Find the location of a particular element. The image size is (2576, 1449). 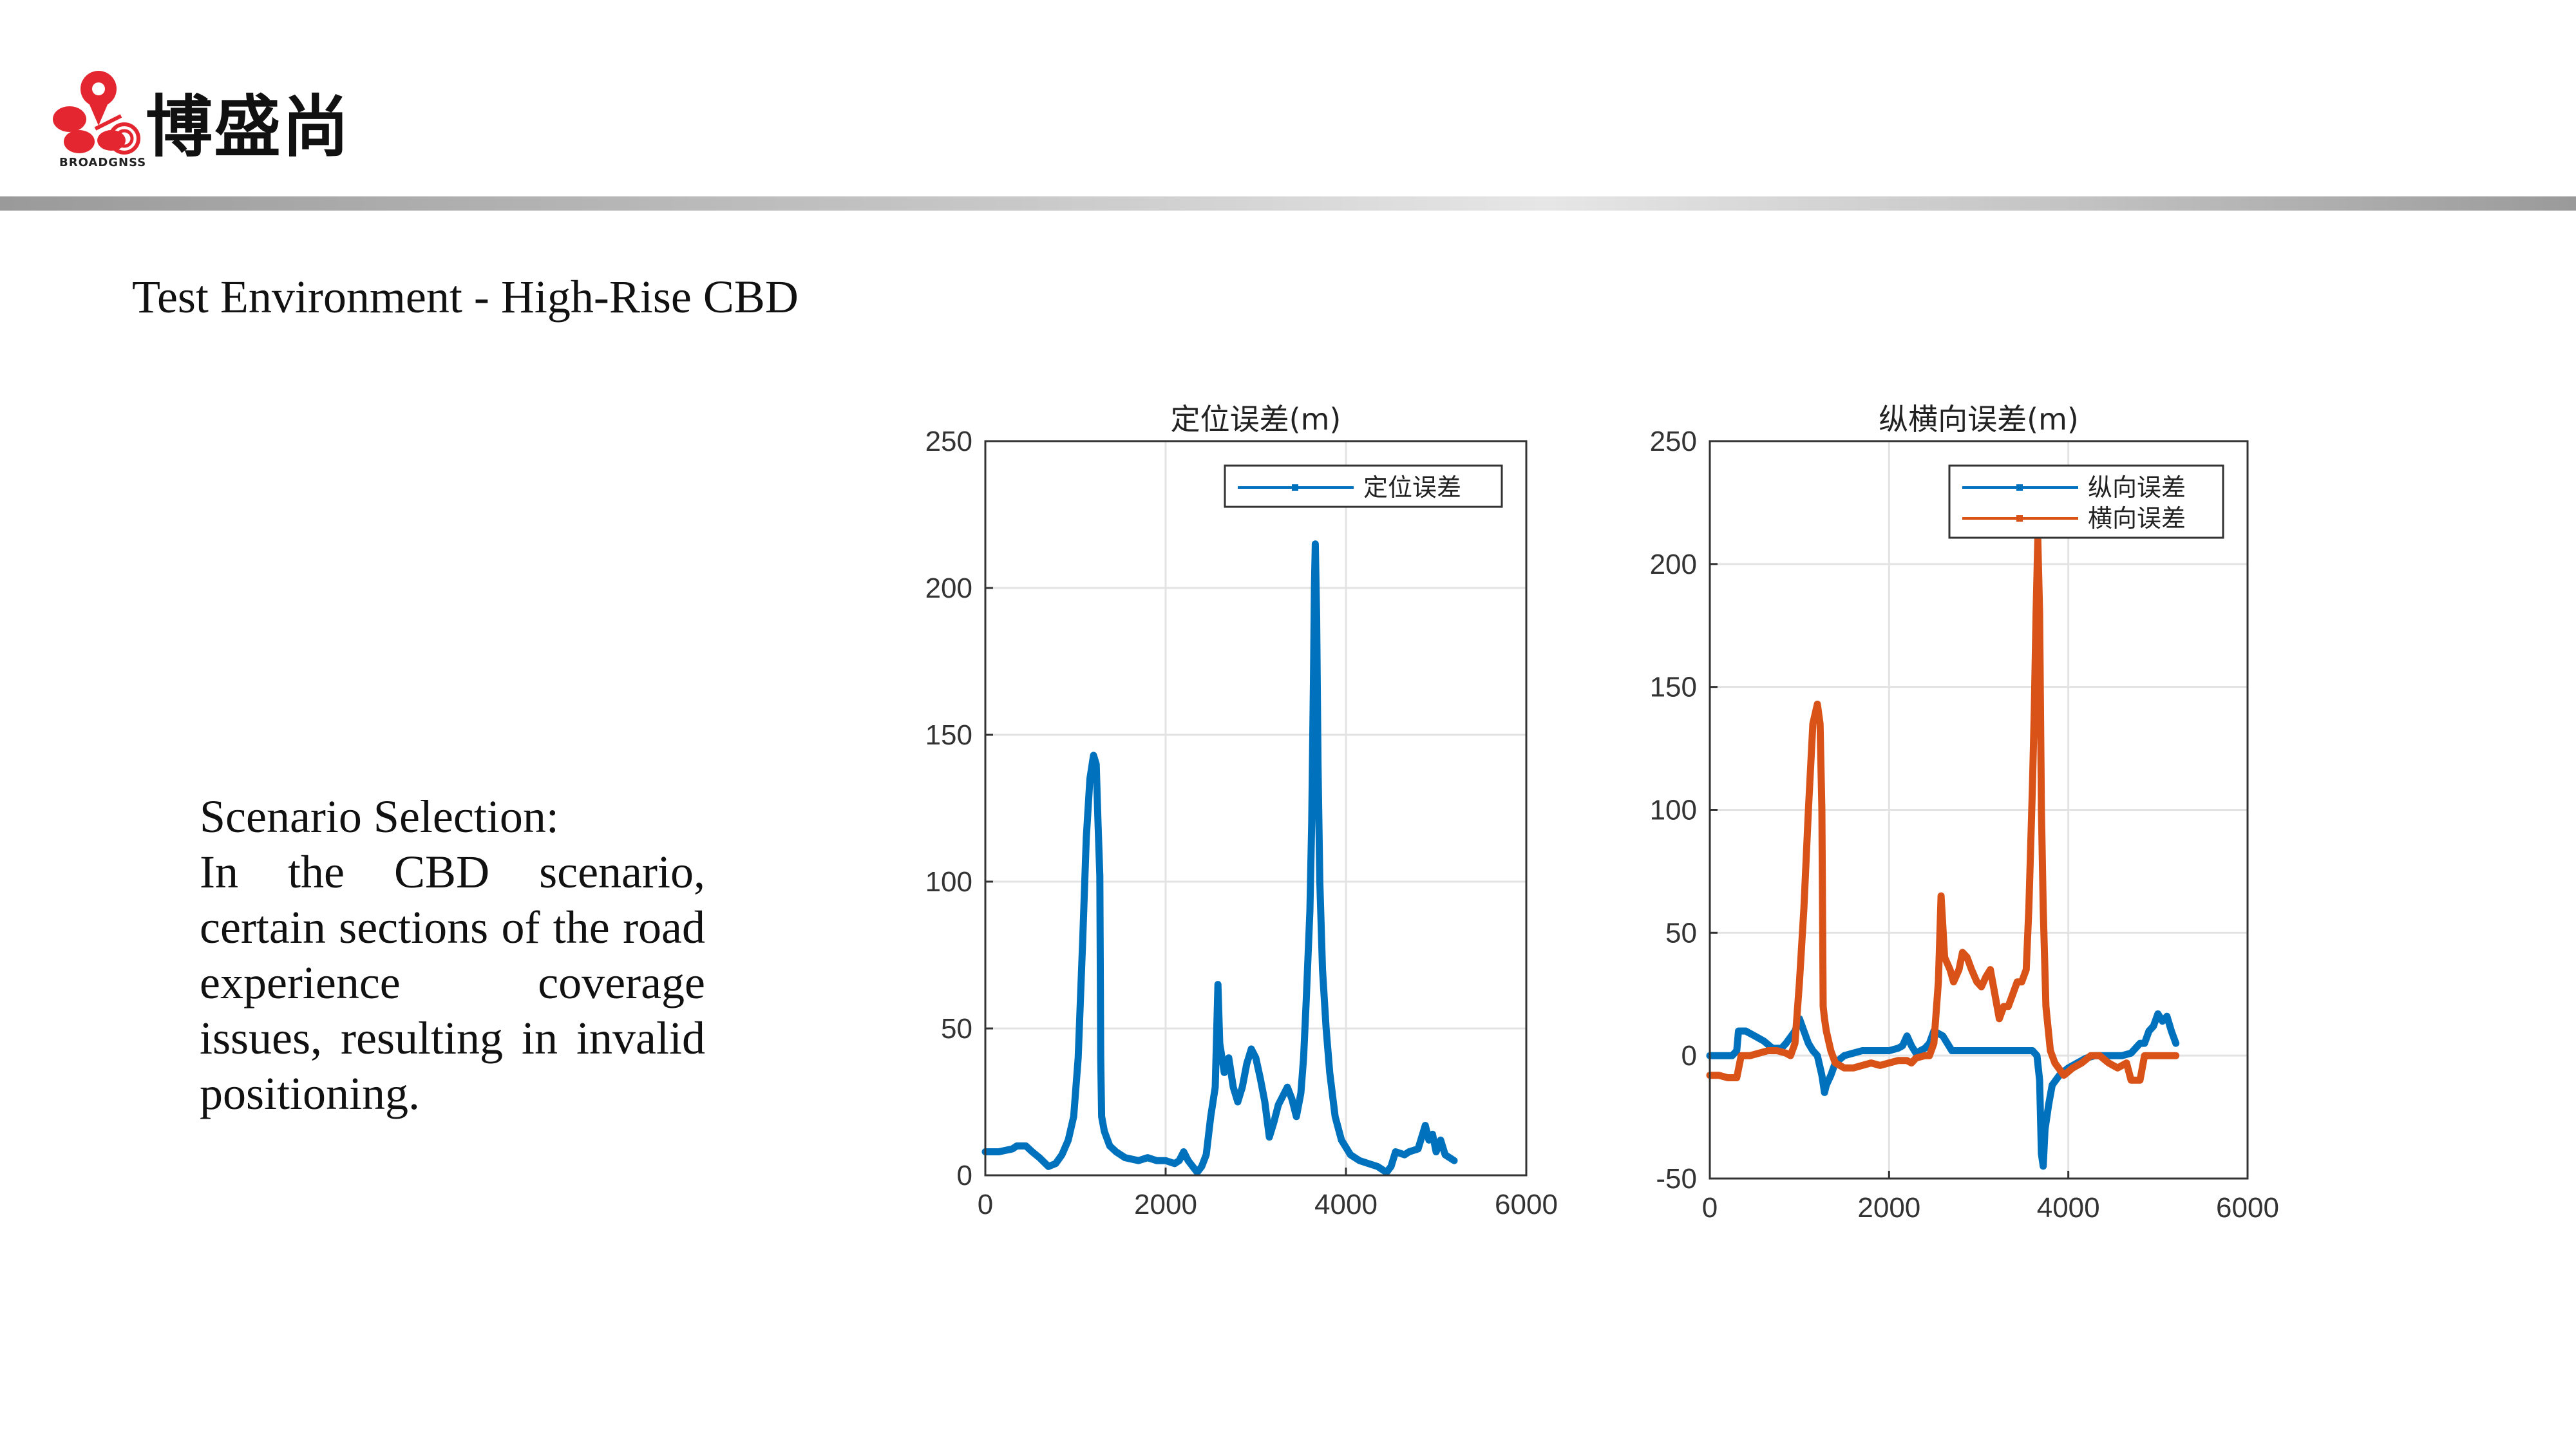

brand-logo: 博盛尚 BROADGNSS is located at coordinates (231, 122).